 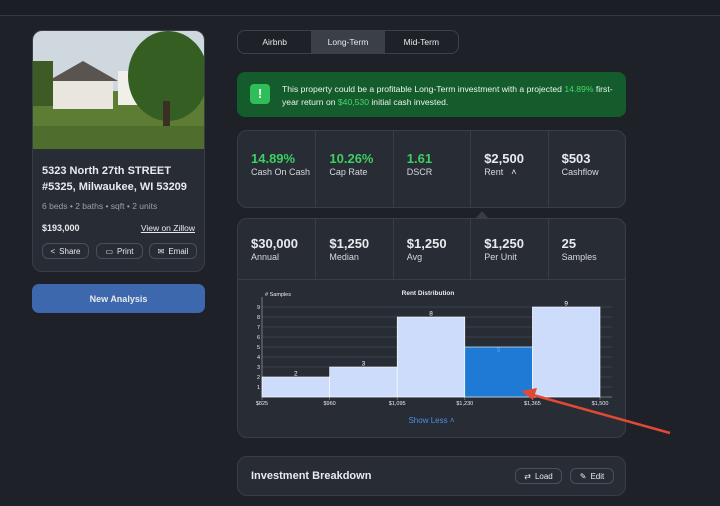 What do you see at coordinates (583, 476) in the screenshot?
I see `edit-icon: ✎` at bounding box center [583, 476].